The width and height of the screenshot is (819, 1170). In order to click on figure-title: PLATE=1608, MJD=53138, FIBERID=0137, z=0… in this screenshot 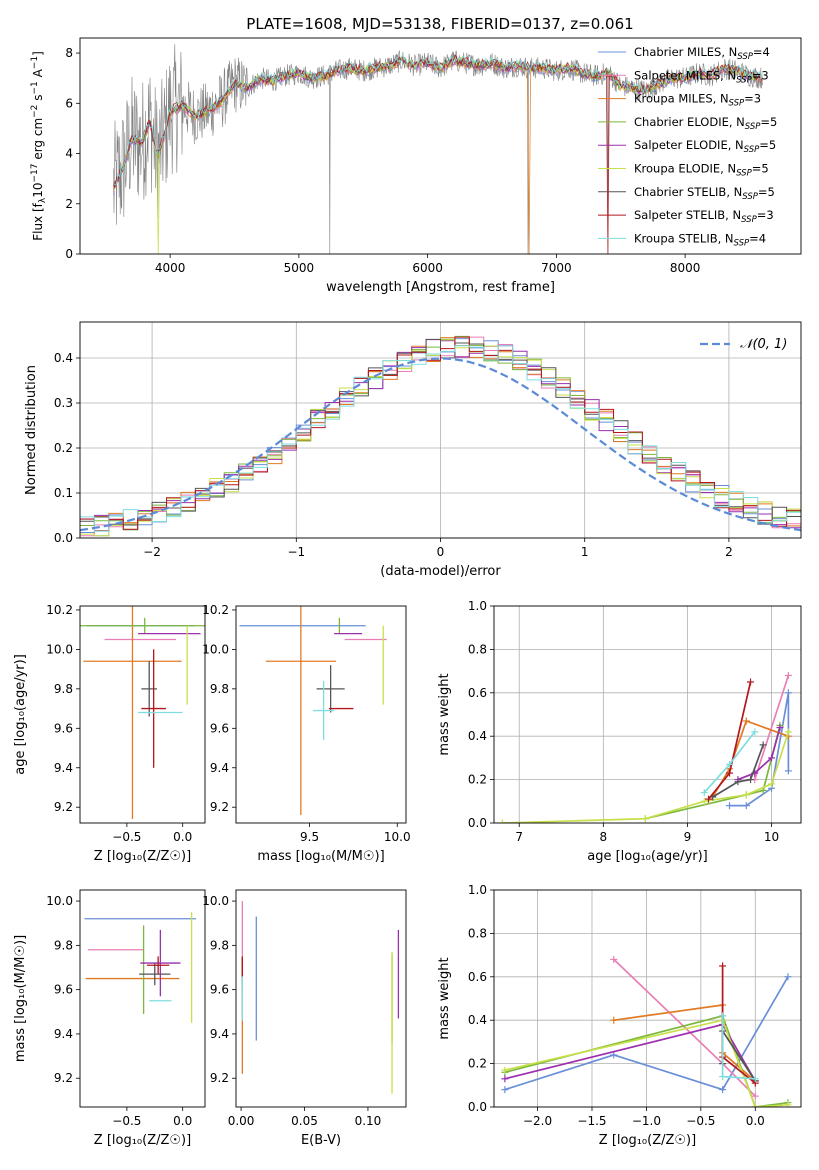, I will do `click(439, 24)`.